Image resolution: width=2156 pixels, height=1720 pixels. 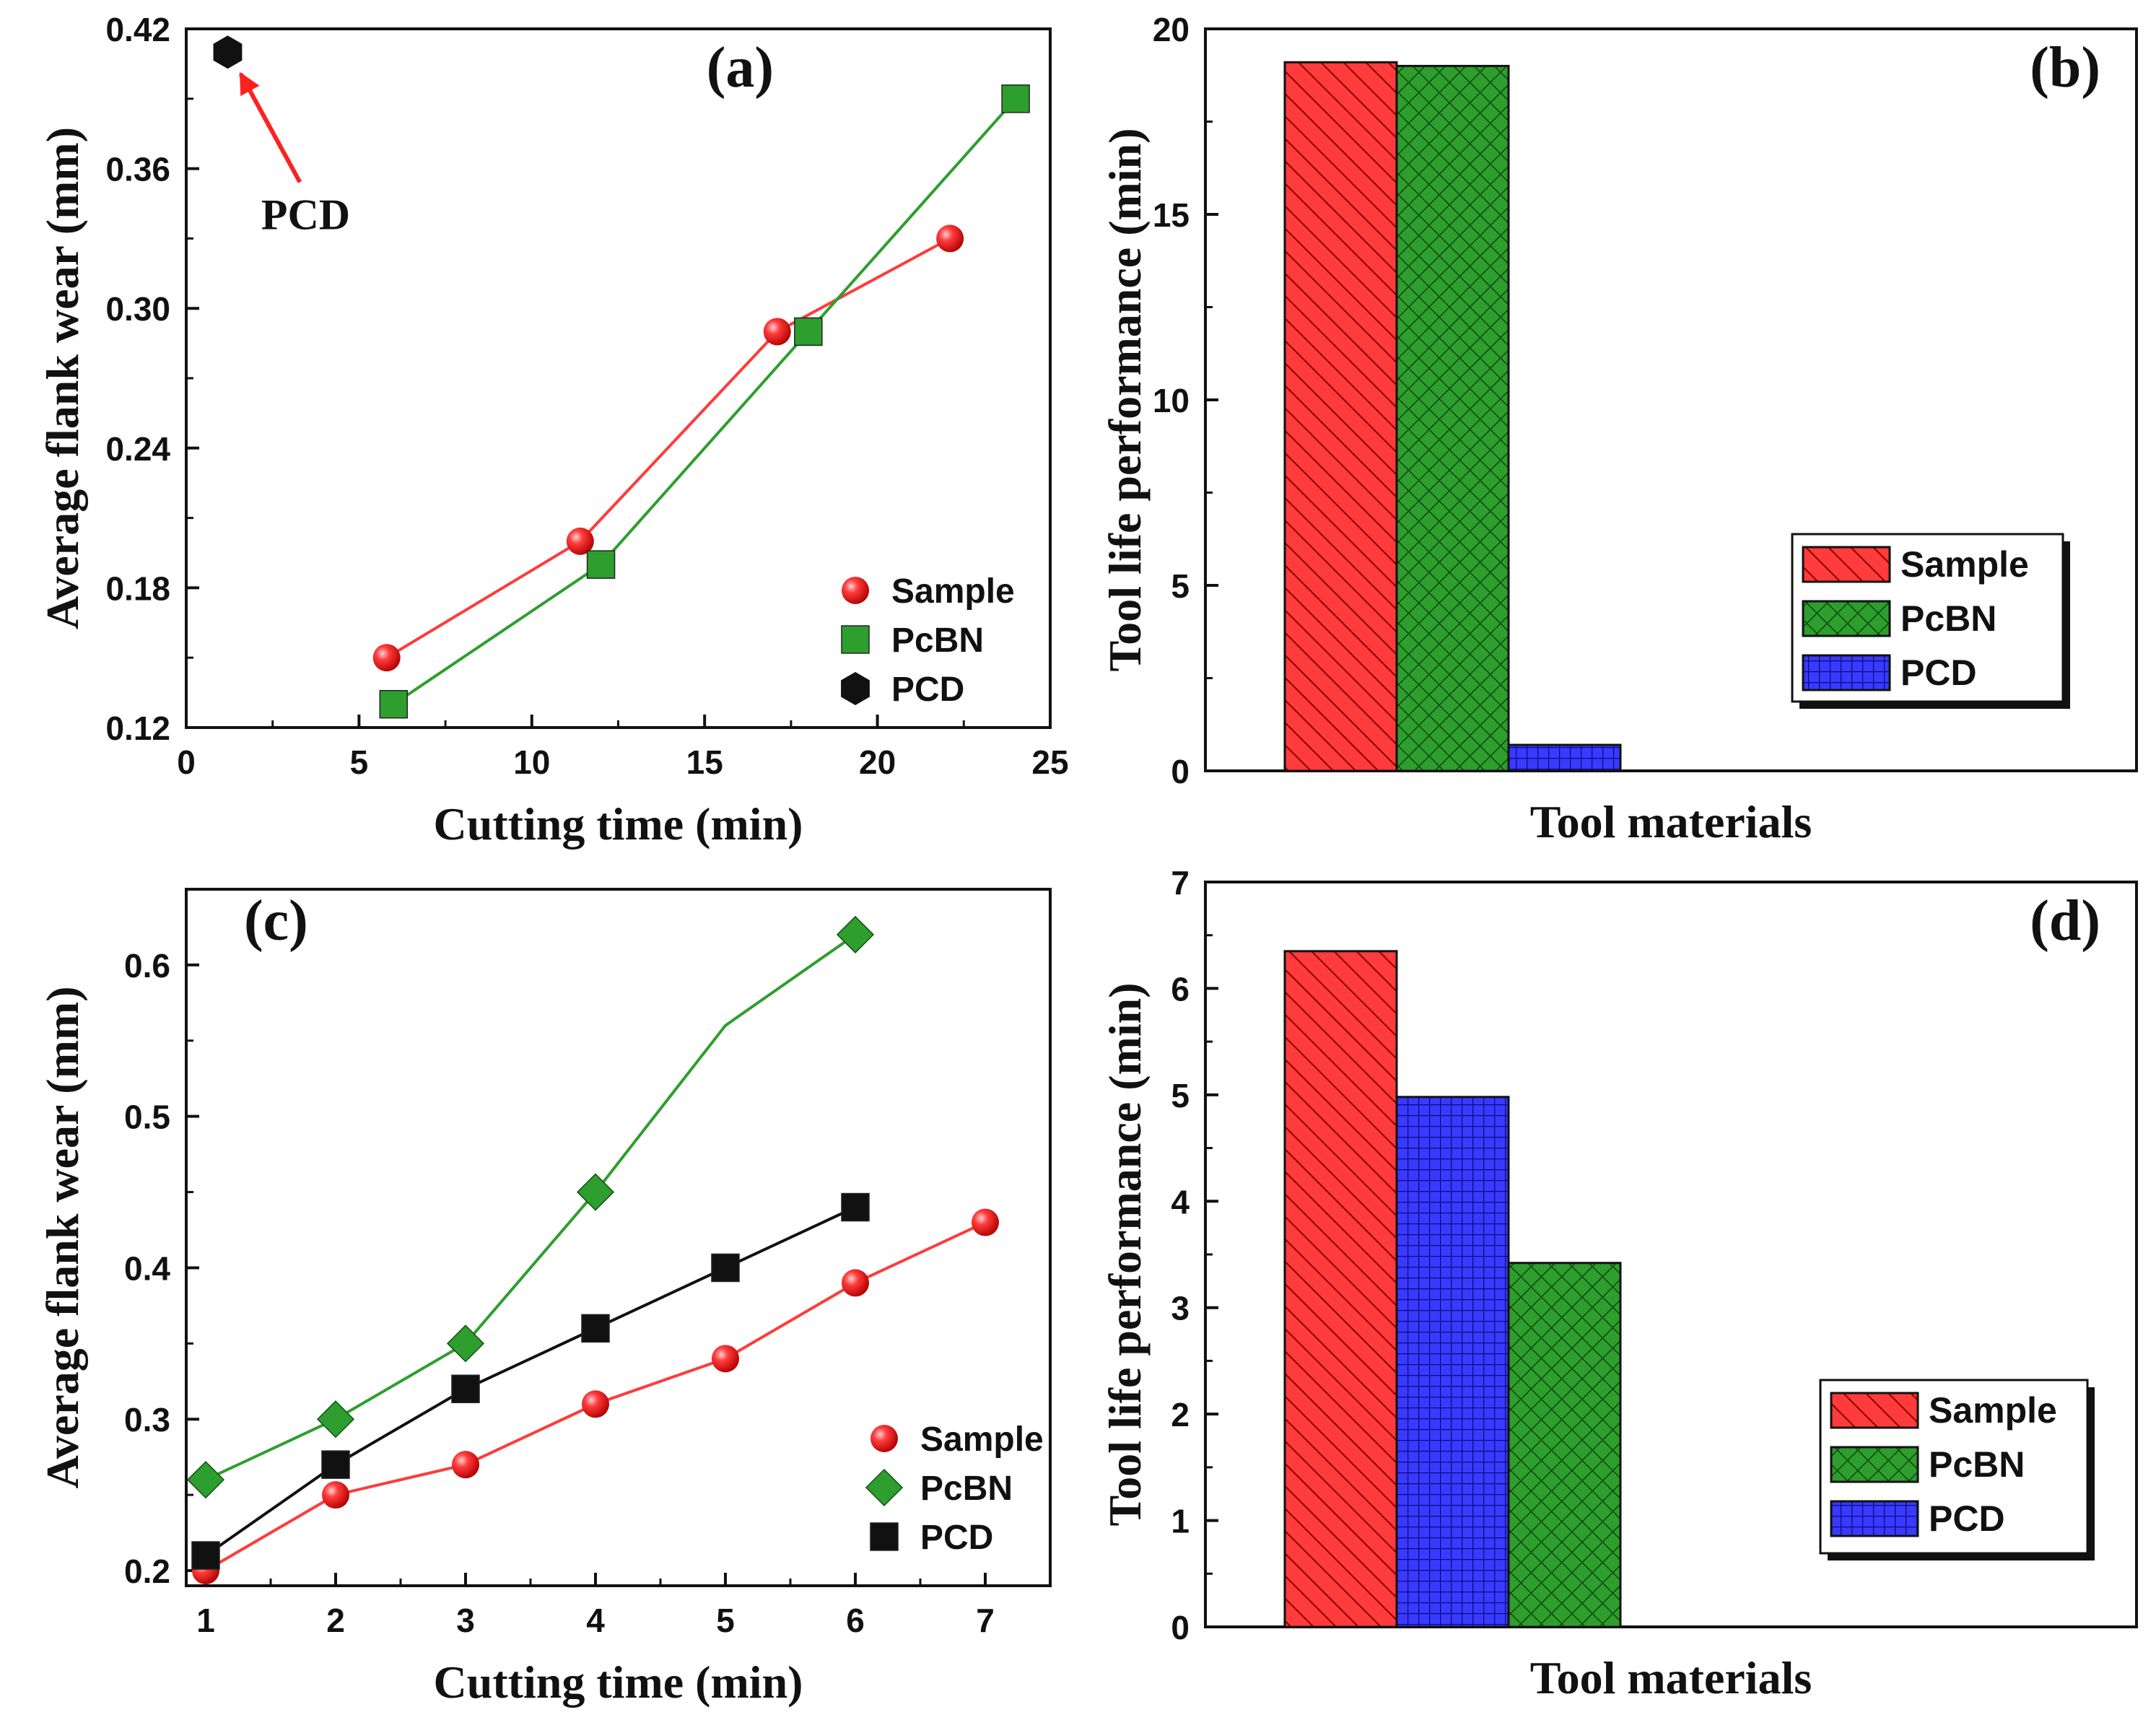 I want to click on legend-label-b: PcBN, so click(x=1948, y=618).